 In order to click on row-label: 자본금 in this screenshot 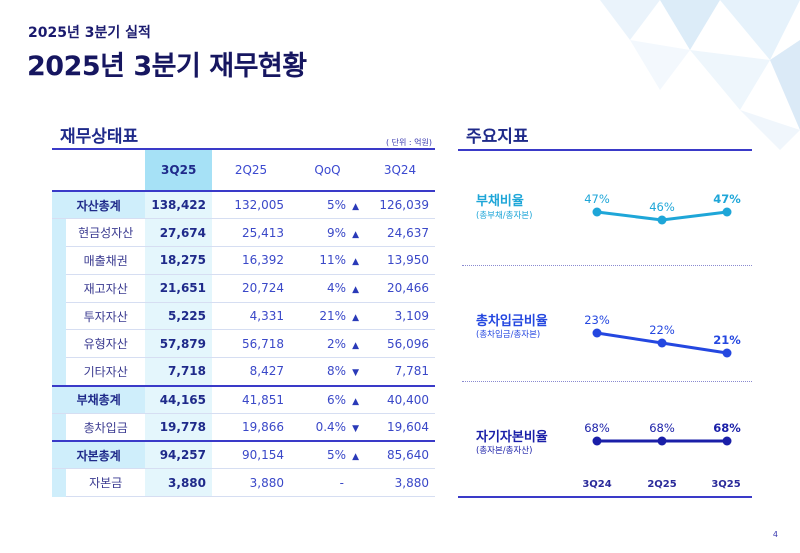, I will do `click(106, 483)`.